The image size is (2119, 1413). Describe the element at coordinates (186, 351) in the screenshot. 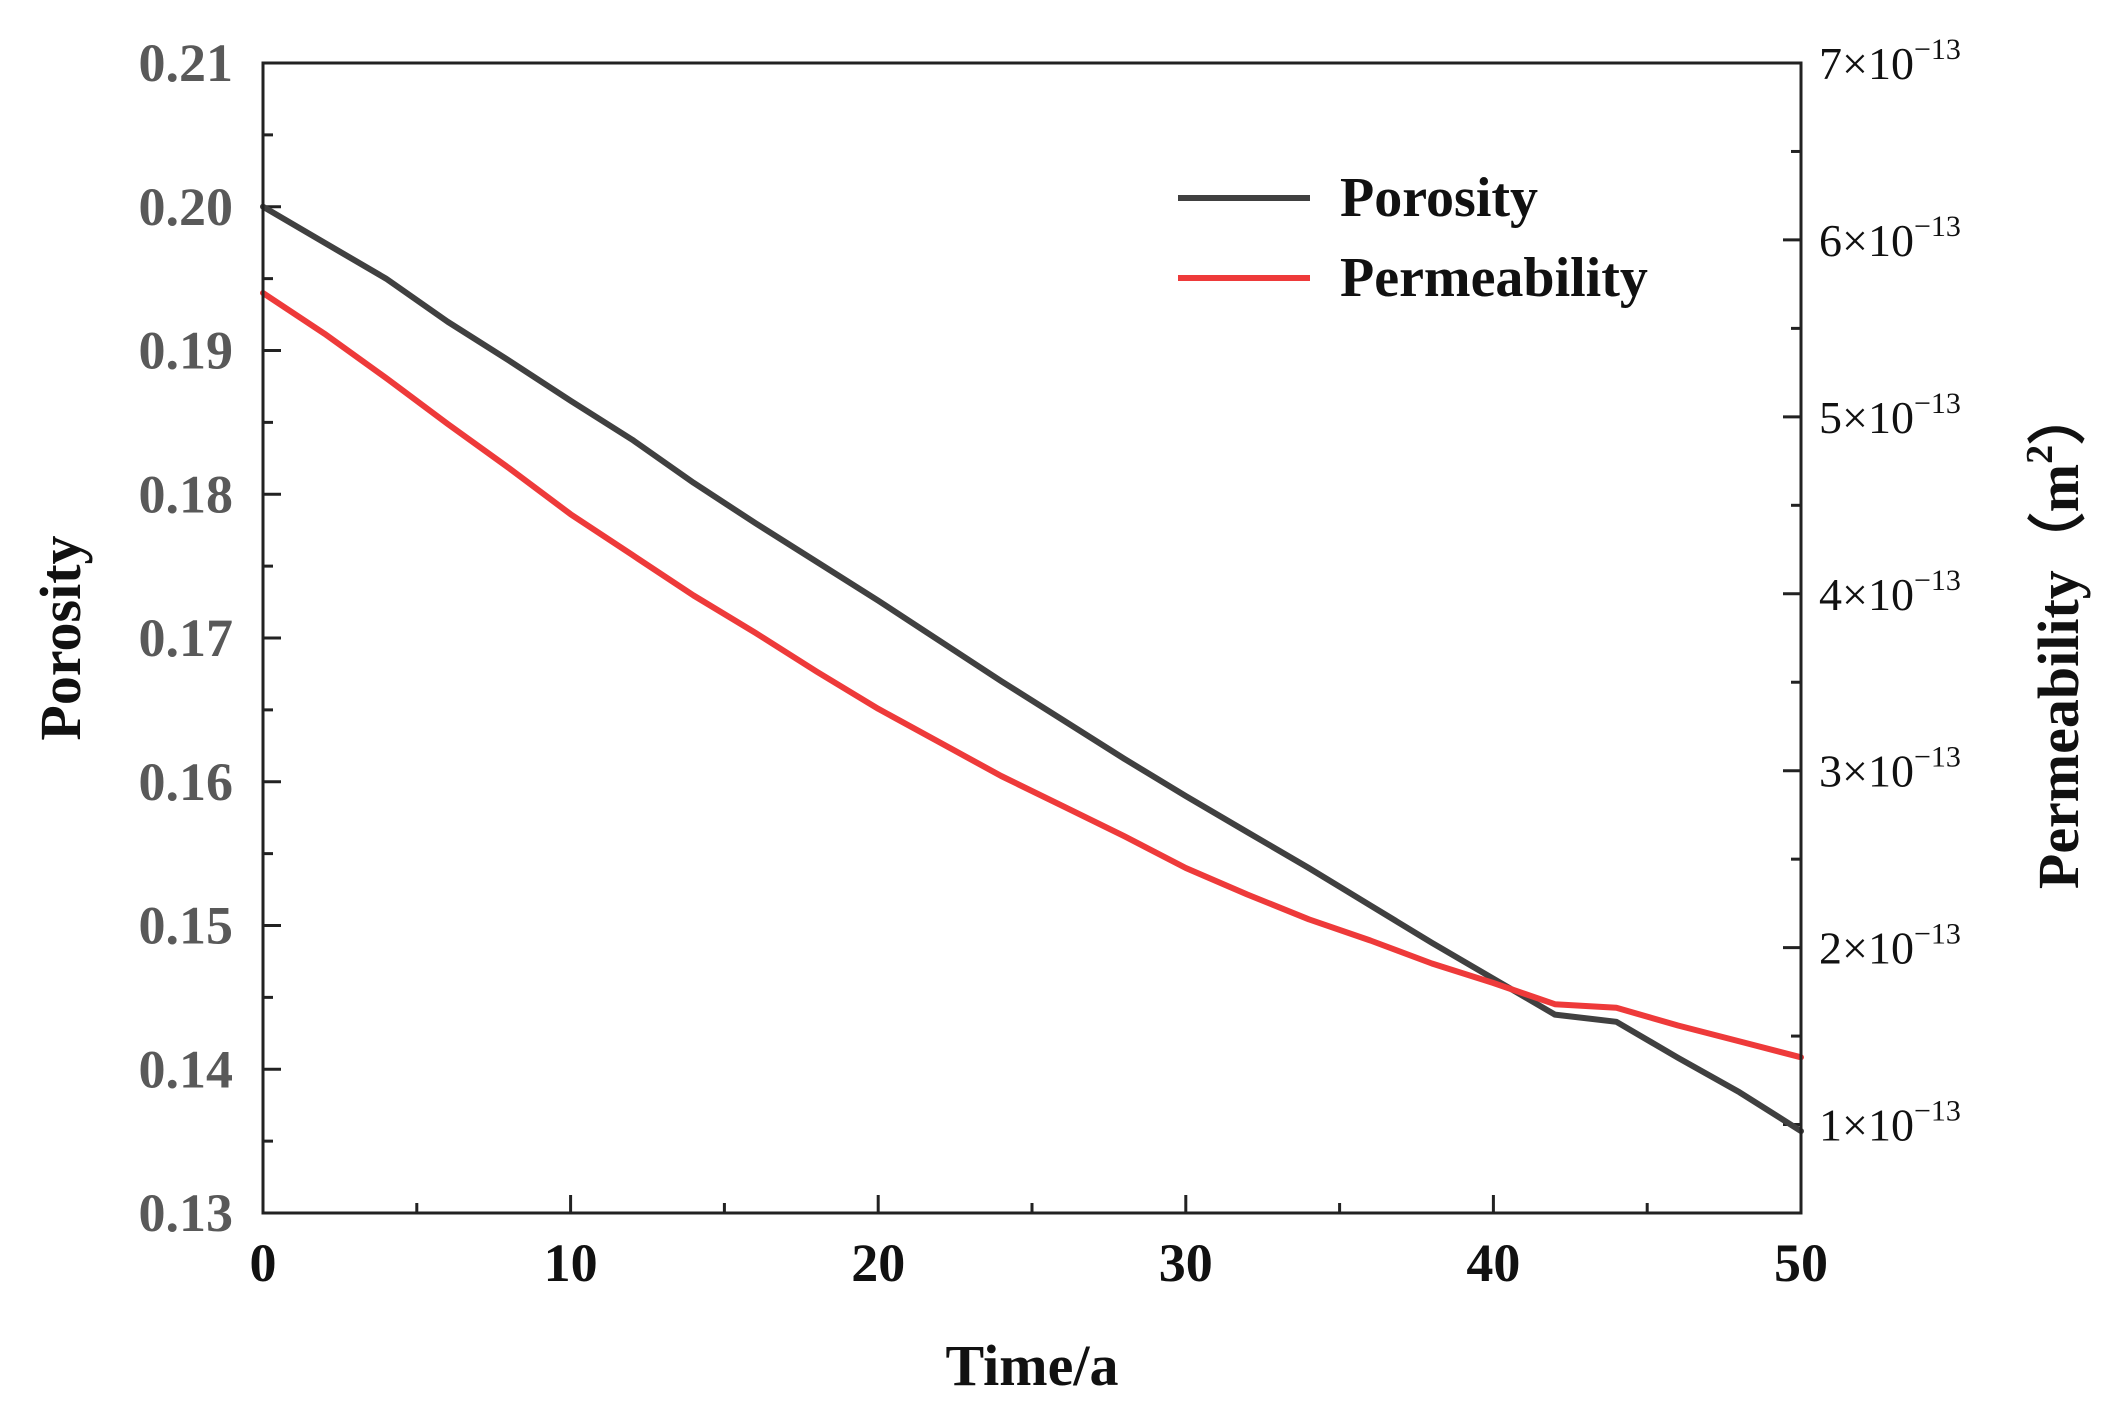

I see `y-left-tick-label: 0.19` at that location.